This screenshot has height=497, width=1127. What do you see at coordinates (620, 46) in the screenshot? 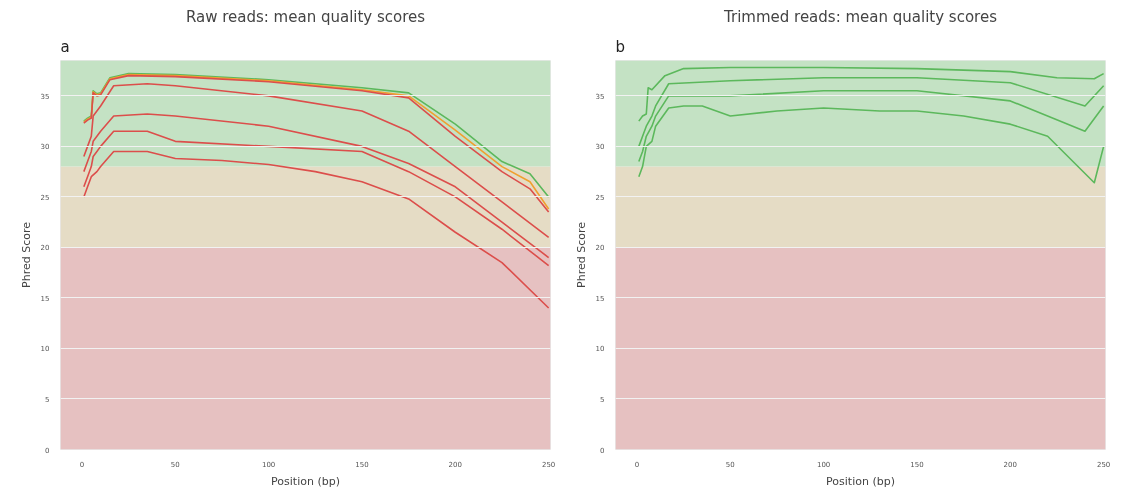
I see `text: b` at bounding box center [620, 46].